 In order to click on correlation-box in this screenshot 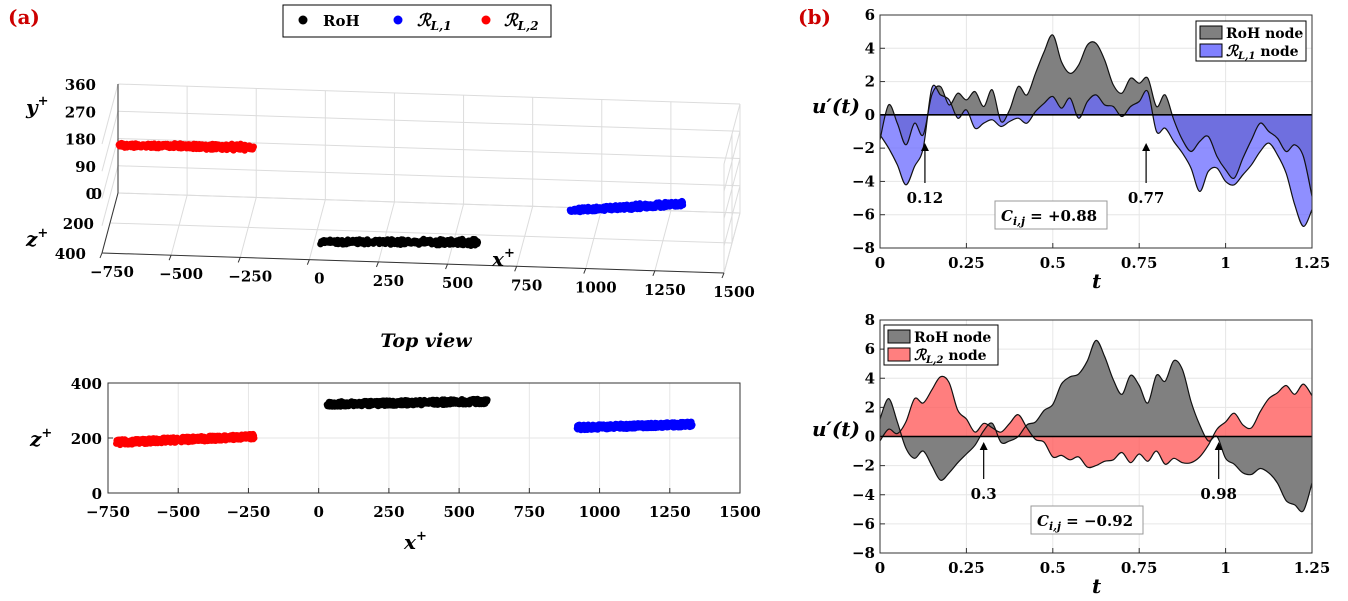, I will do `click(1051, 215)`.